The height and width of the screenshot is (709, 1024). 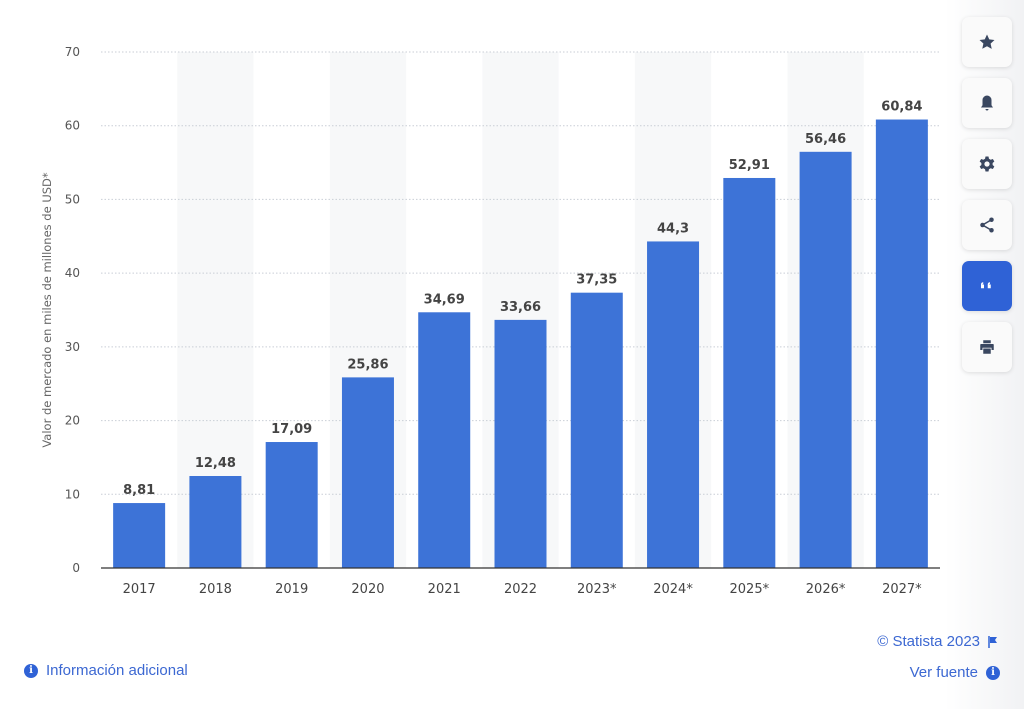 I want to click on y-tick-label: 70, so click(x=72, y=52).